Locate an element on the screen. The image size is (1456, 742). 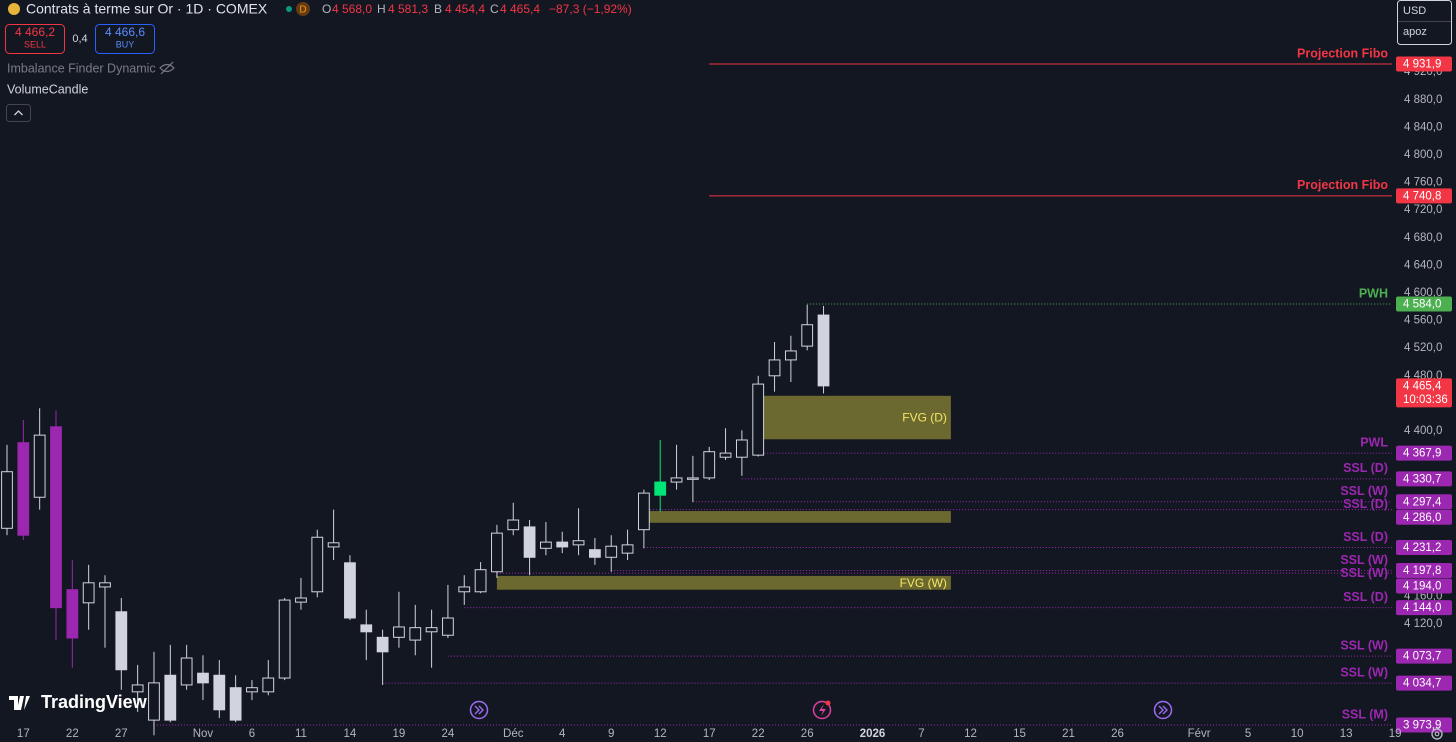
symbol-title: Contrats à terme sur Or · 1D · COMEX is located at coordinates (147, 9).